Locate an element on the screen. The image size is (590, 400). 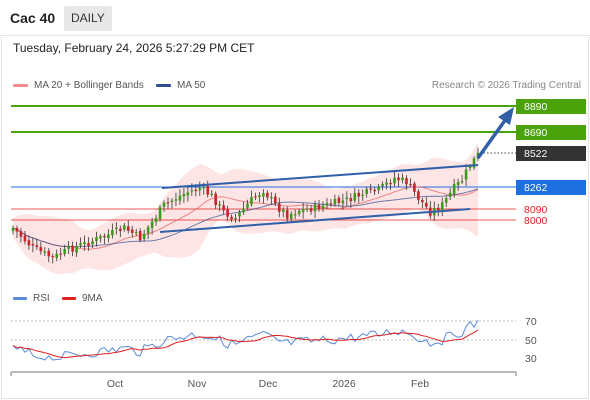
legend-rsi-ma: 9MA is located at coordinates (82, 298).